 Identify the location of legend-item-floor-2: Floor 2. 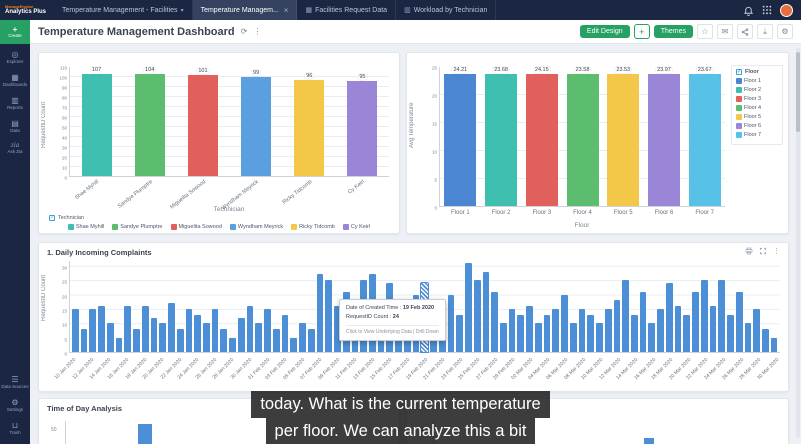
(757, 90).